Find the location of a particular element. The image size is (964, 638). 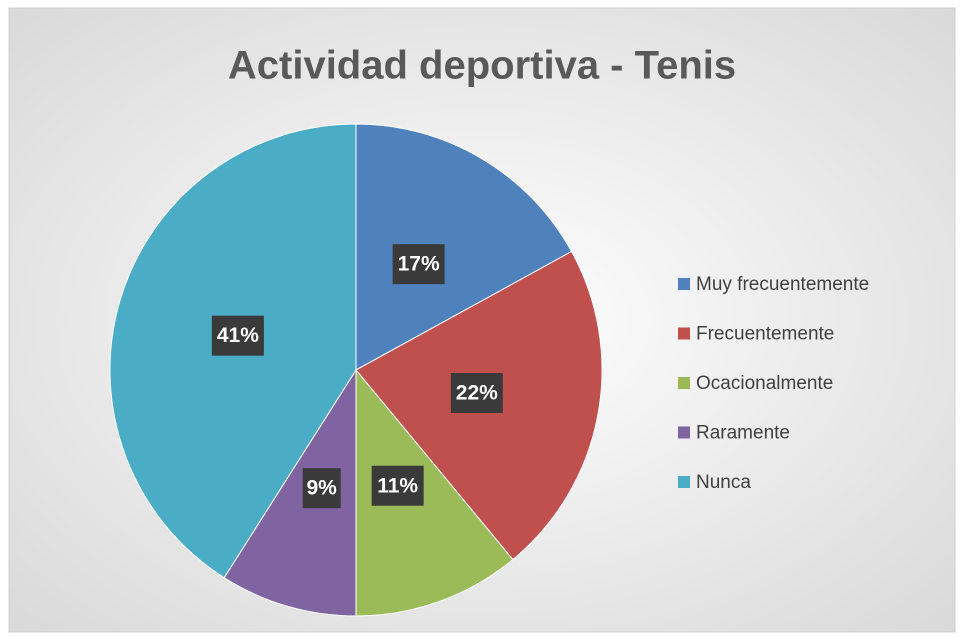

legend-label: Frecuentemente is located at coordinates (765, 334).